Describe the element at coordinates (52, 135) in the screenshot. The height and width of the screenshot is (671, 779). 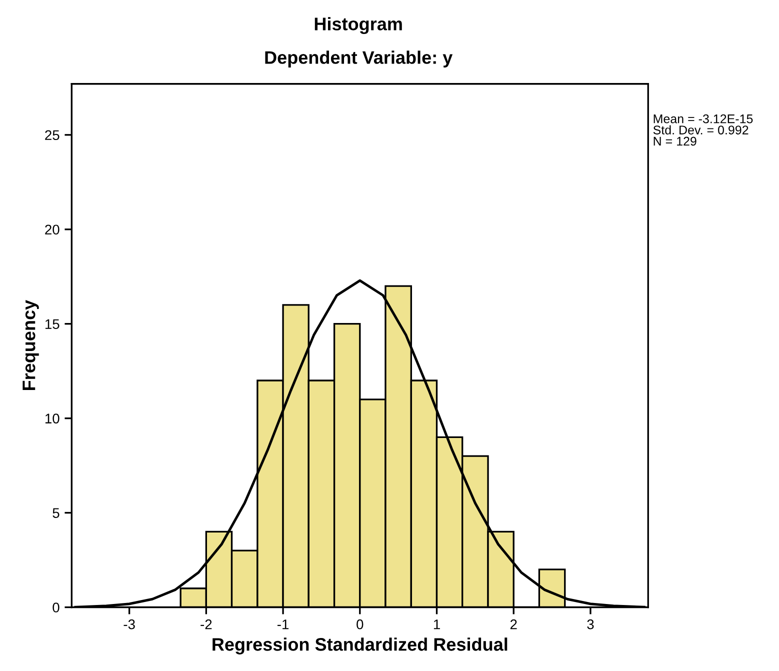
I see `y-tick-label: 25` at that location.